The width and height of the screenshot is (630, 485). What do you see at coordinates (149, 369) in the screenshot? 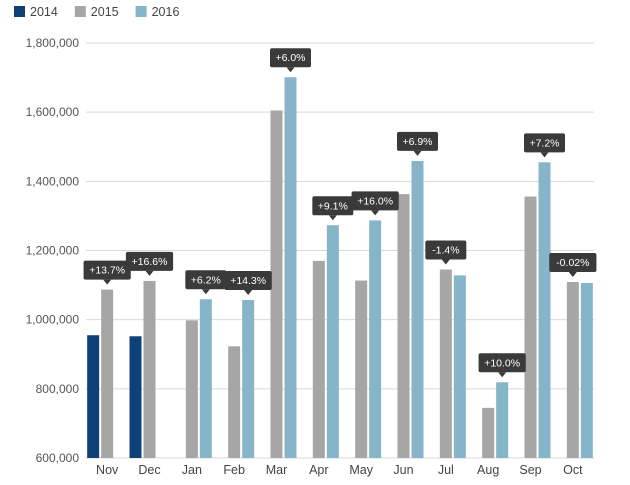
I see `bar-2015-dec` at bounding box center [149, 369].